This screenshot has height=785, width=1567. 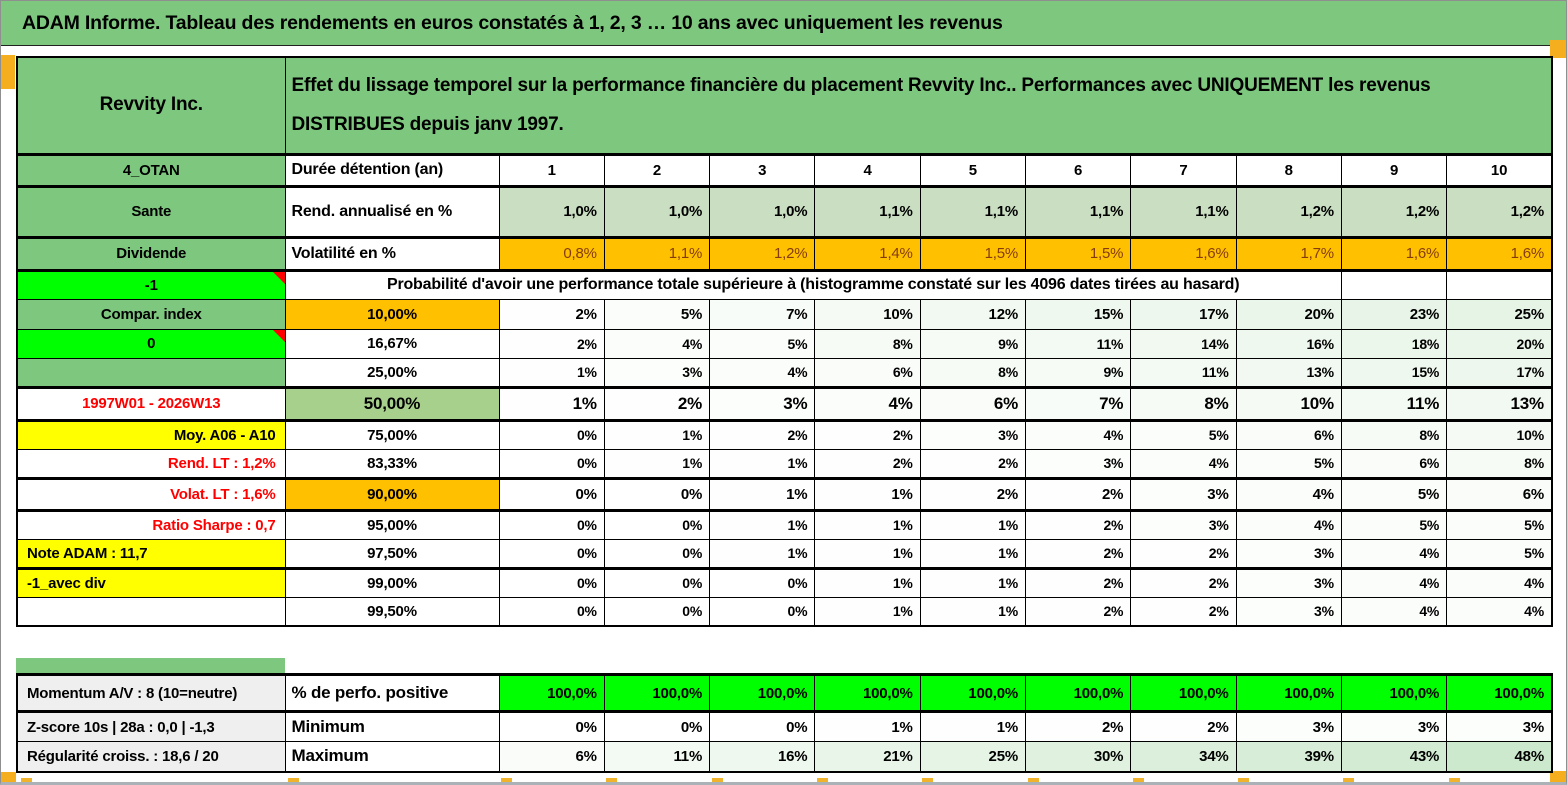 What do you see at coordinates (1288, 404) in the screenshot?
I see `probability-value: 10%` at bounding box center [1288, 404].